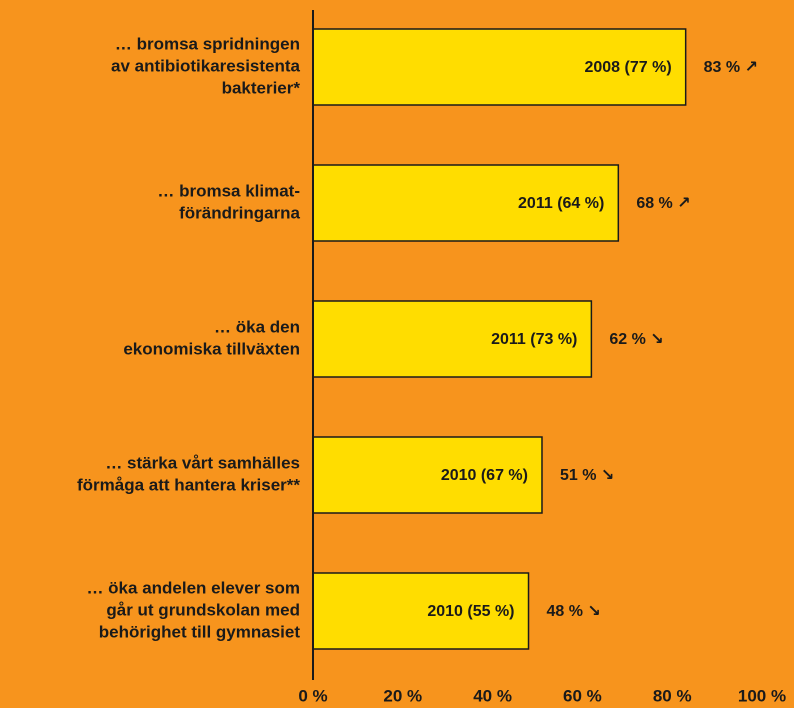 This screenshot has width=794, height=708. I want to click on category-label: … öka den, so click(257, 326).